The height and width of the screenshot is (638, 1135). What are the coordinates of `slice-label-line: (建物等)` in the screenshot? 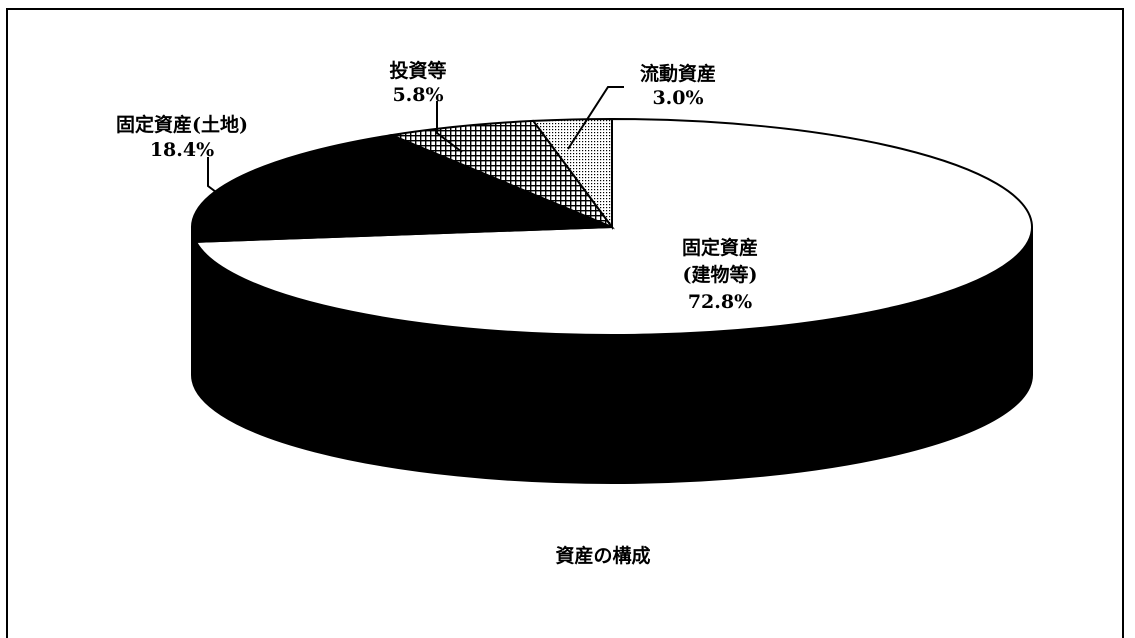 It's located at (720, 274).